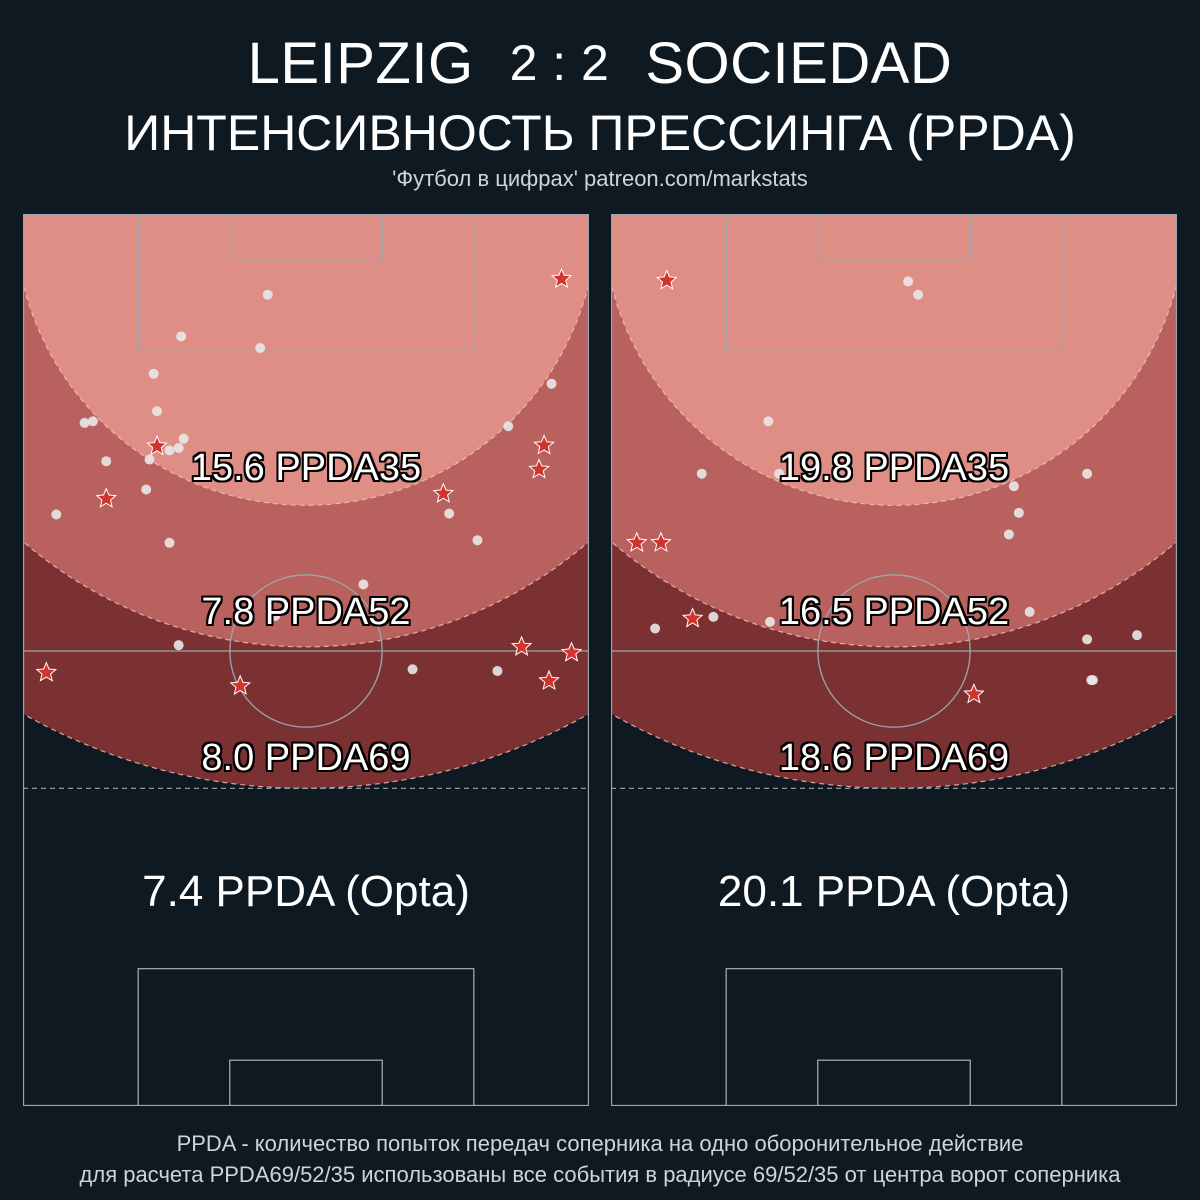  What do you see at coordinates (894, 612) in the screenshot?
I see `ppda52-label-sociedad: 16.5 PPDA52` at bounding box center [894, 612].